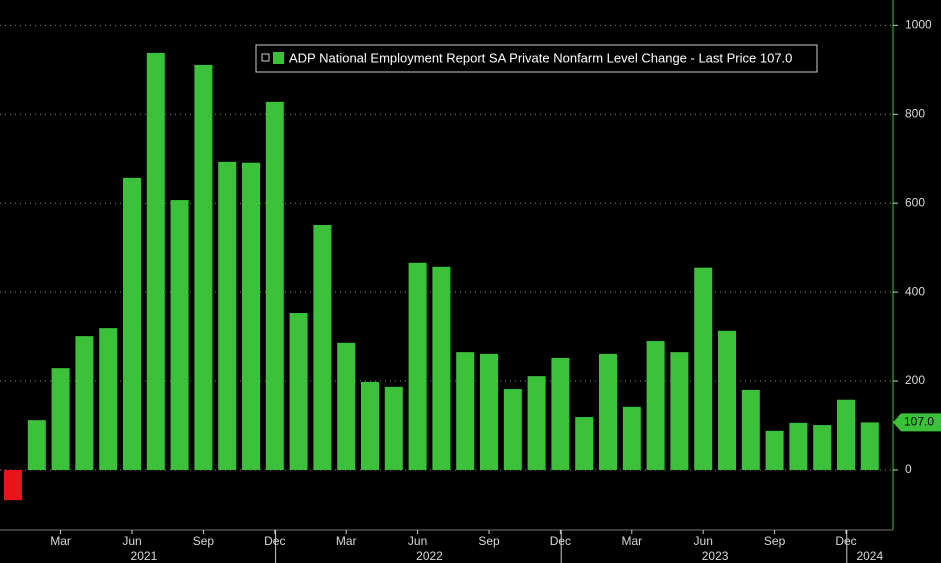 The width and height of the screenshot is (941, 563). I want to click on last-price-label: 107.0, so click(919, 422).